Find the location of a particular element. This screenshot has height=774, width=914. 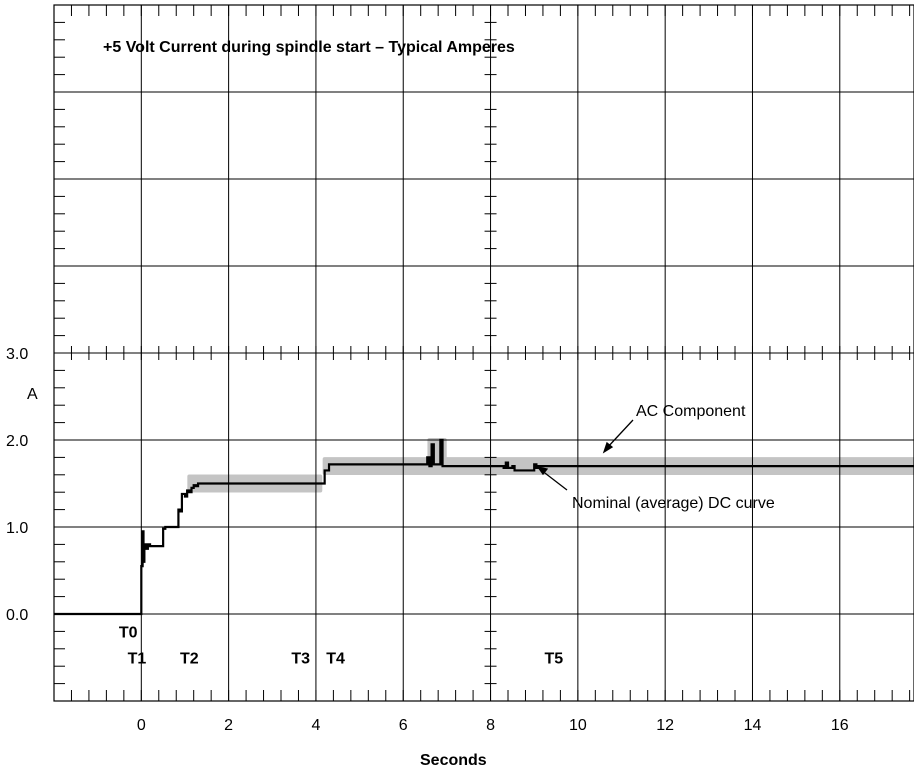

x-tick-label: 2 is located at coordinates (228, 725).